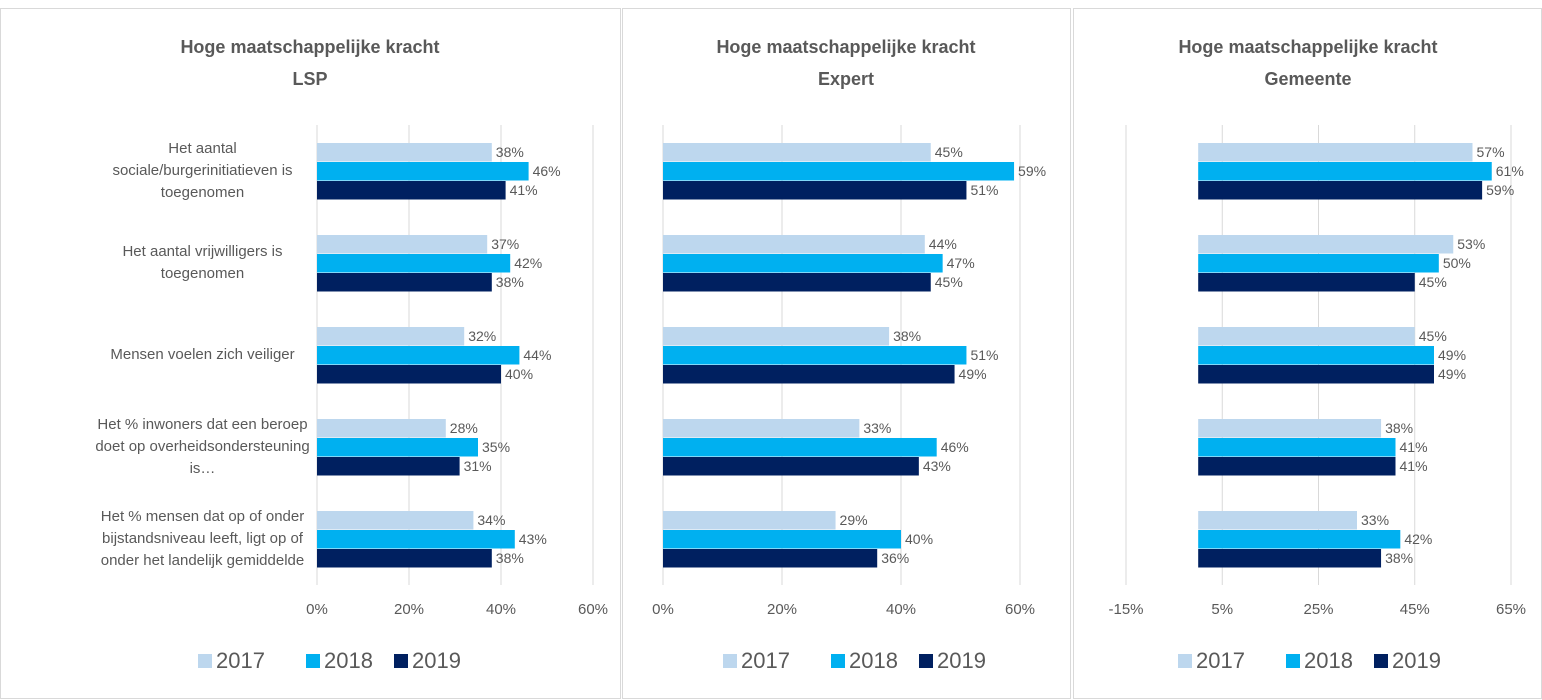 The image size is (1542, 700). What do you see at coordinates (496, 447) in the screenshot?
I see `data-label: 35%` at bounding box center [496, 447].